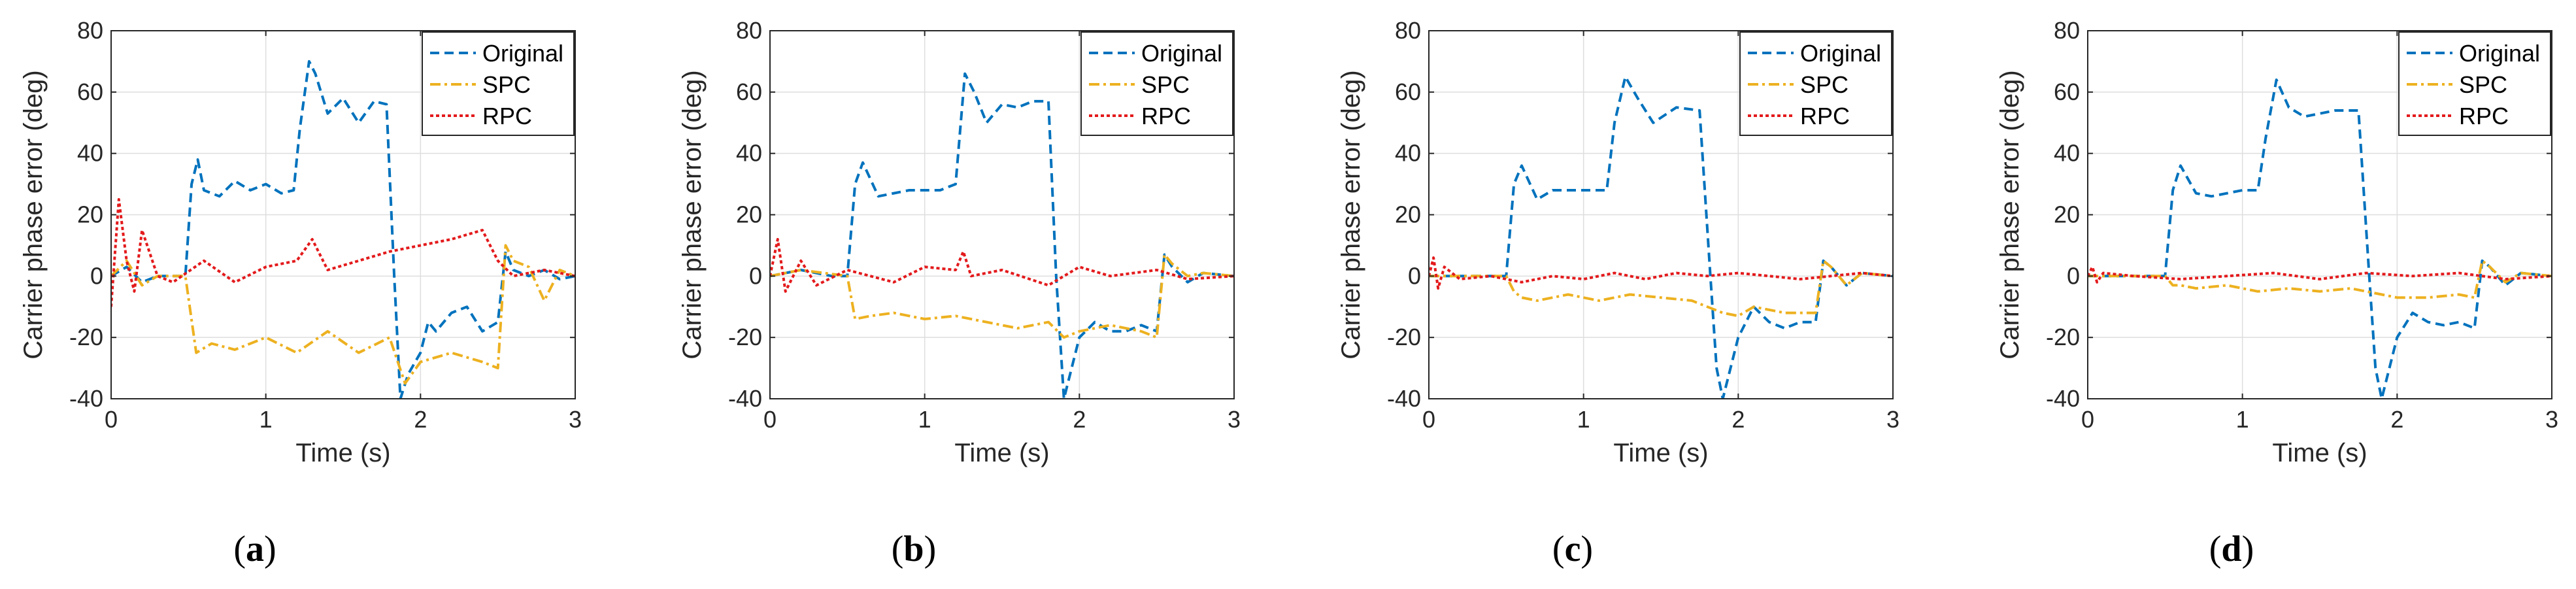 The height and width of the screenshot is (589, 2576). I want to click on panel-caption: (d), so click(2231, 549).